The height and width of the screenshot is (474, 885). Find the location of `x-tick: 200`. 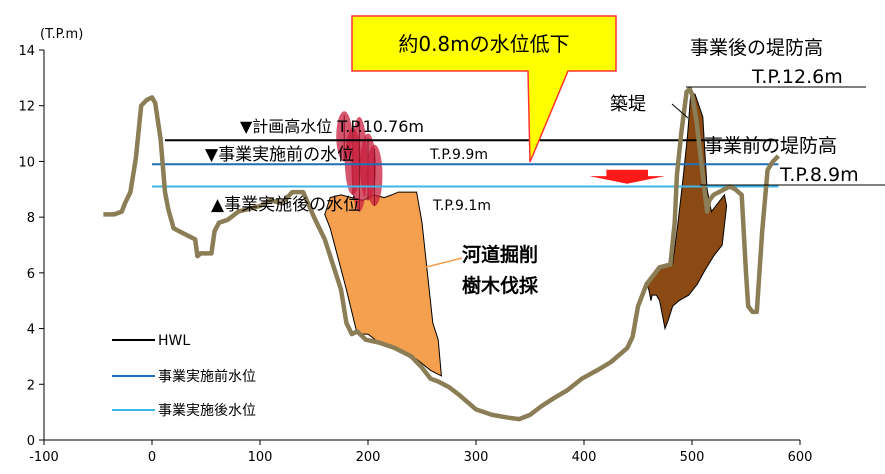

x-tick: 200 is located at coordinates (368, 452).